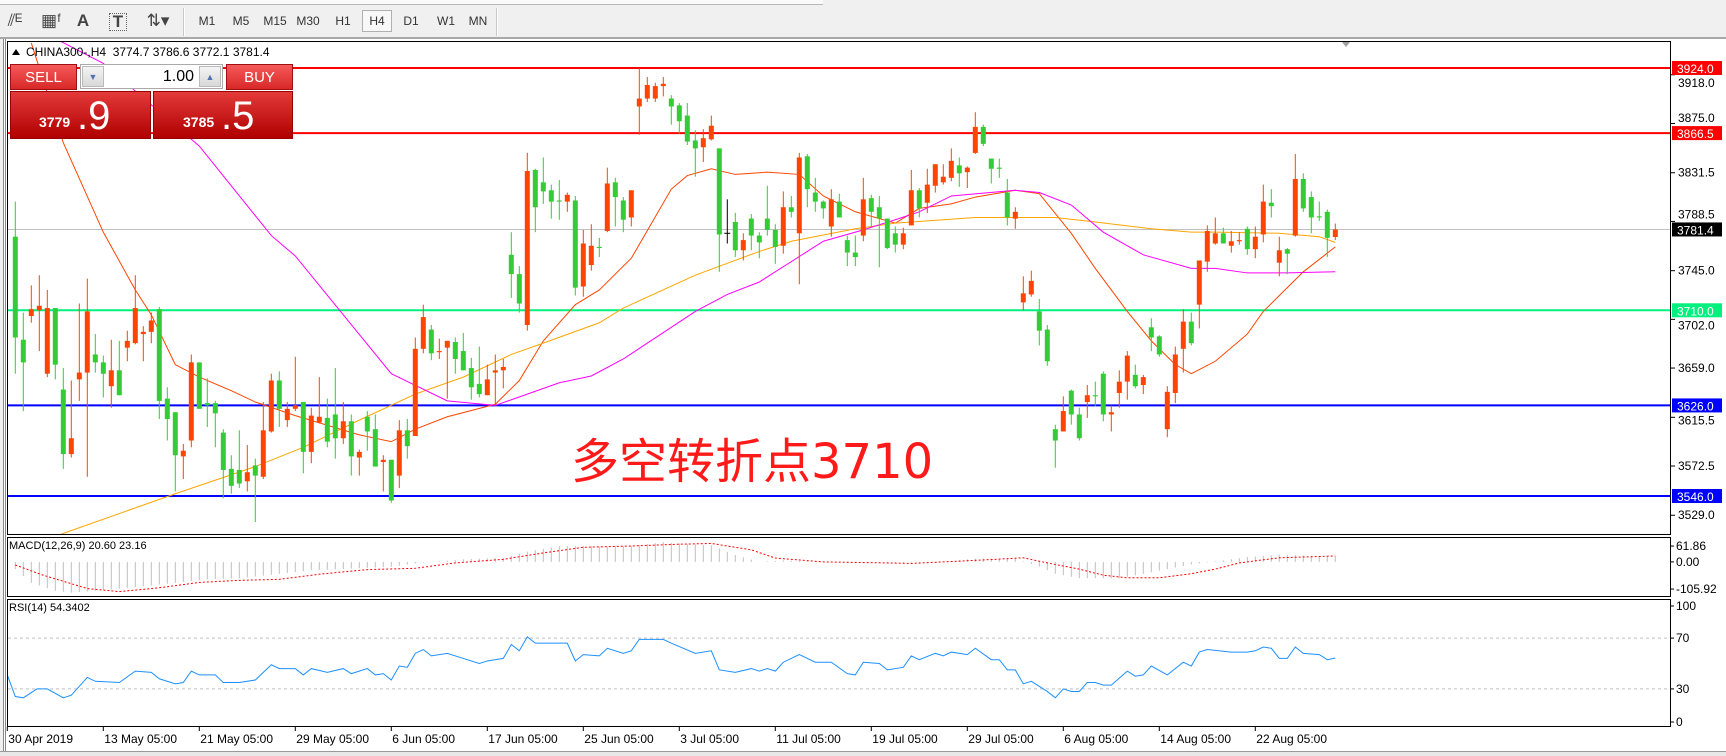 The image size is (1726, 756). I want to click on period-w1-button: W1, so click(446, 21).